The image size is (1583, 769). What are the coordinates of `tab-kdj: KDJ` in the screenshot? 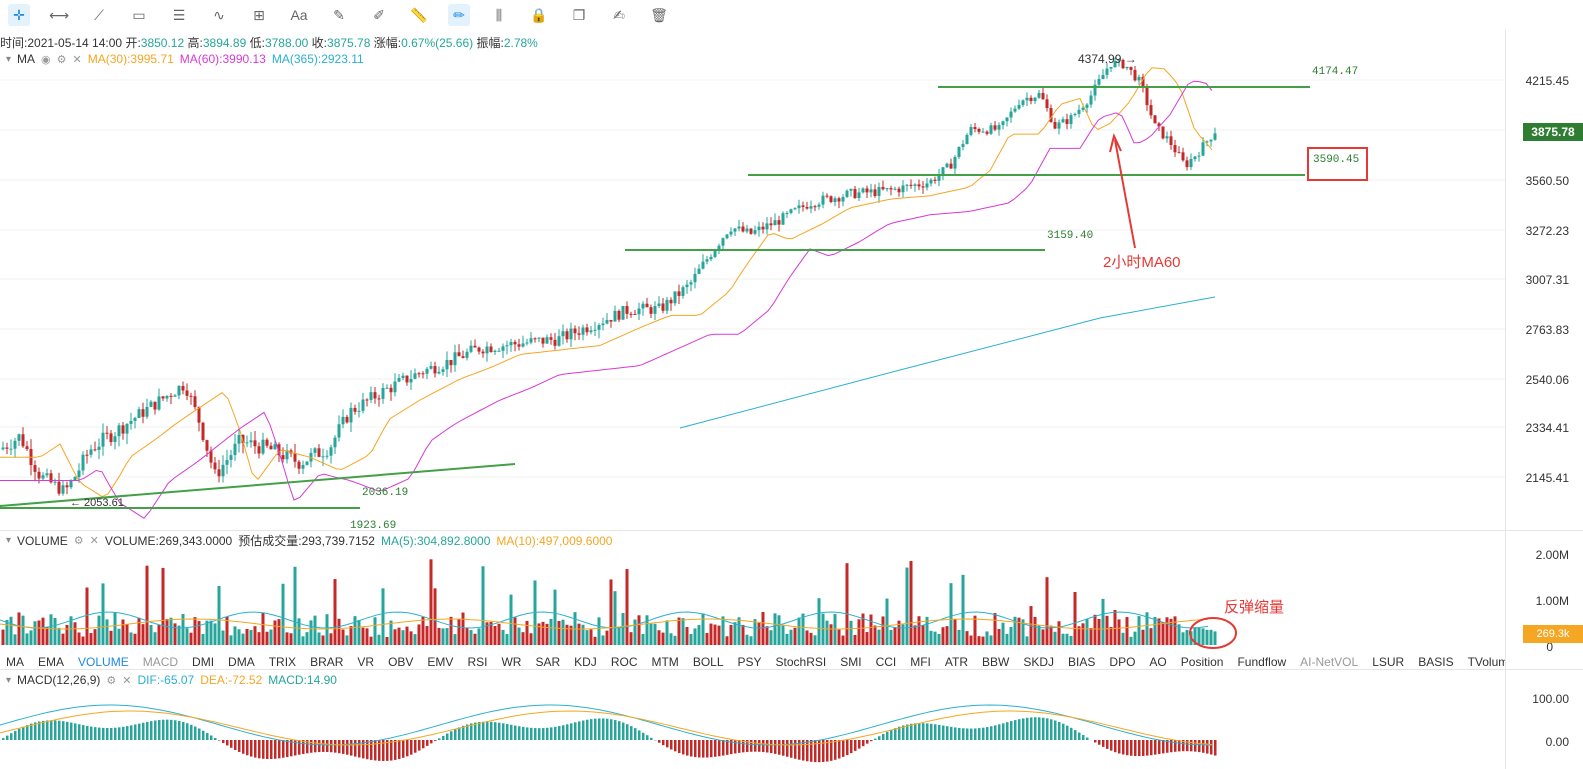 It's located at (585, 662).